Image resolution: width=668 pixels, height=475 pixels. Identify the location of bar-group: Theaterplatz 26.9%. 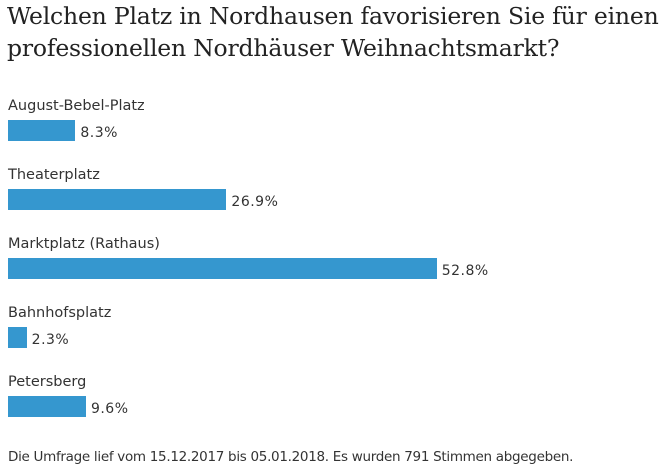
(143, 189).